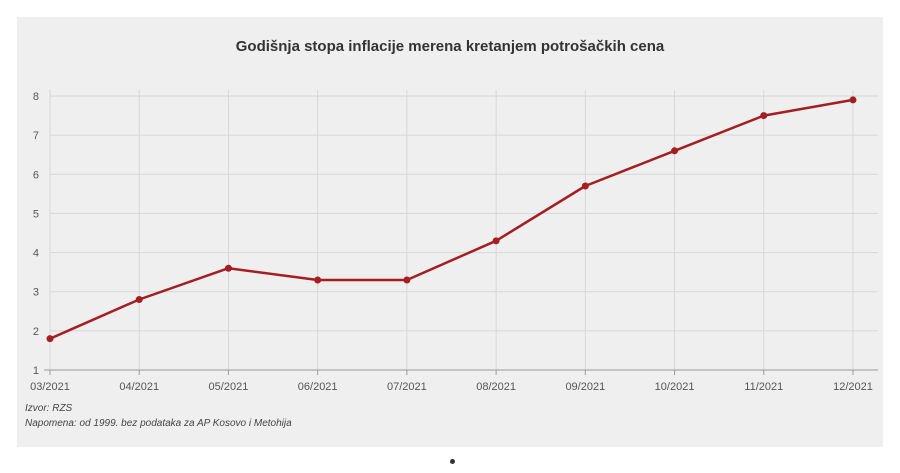 This screenshot has height=473, width=900. What do you see at coordinates (452, 461) in the screenshot?
I see `pagination-dot` at bounding box center [452, 461].